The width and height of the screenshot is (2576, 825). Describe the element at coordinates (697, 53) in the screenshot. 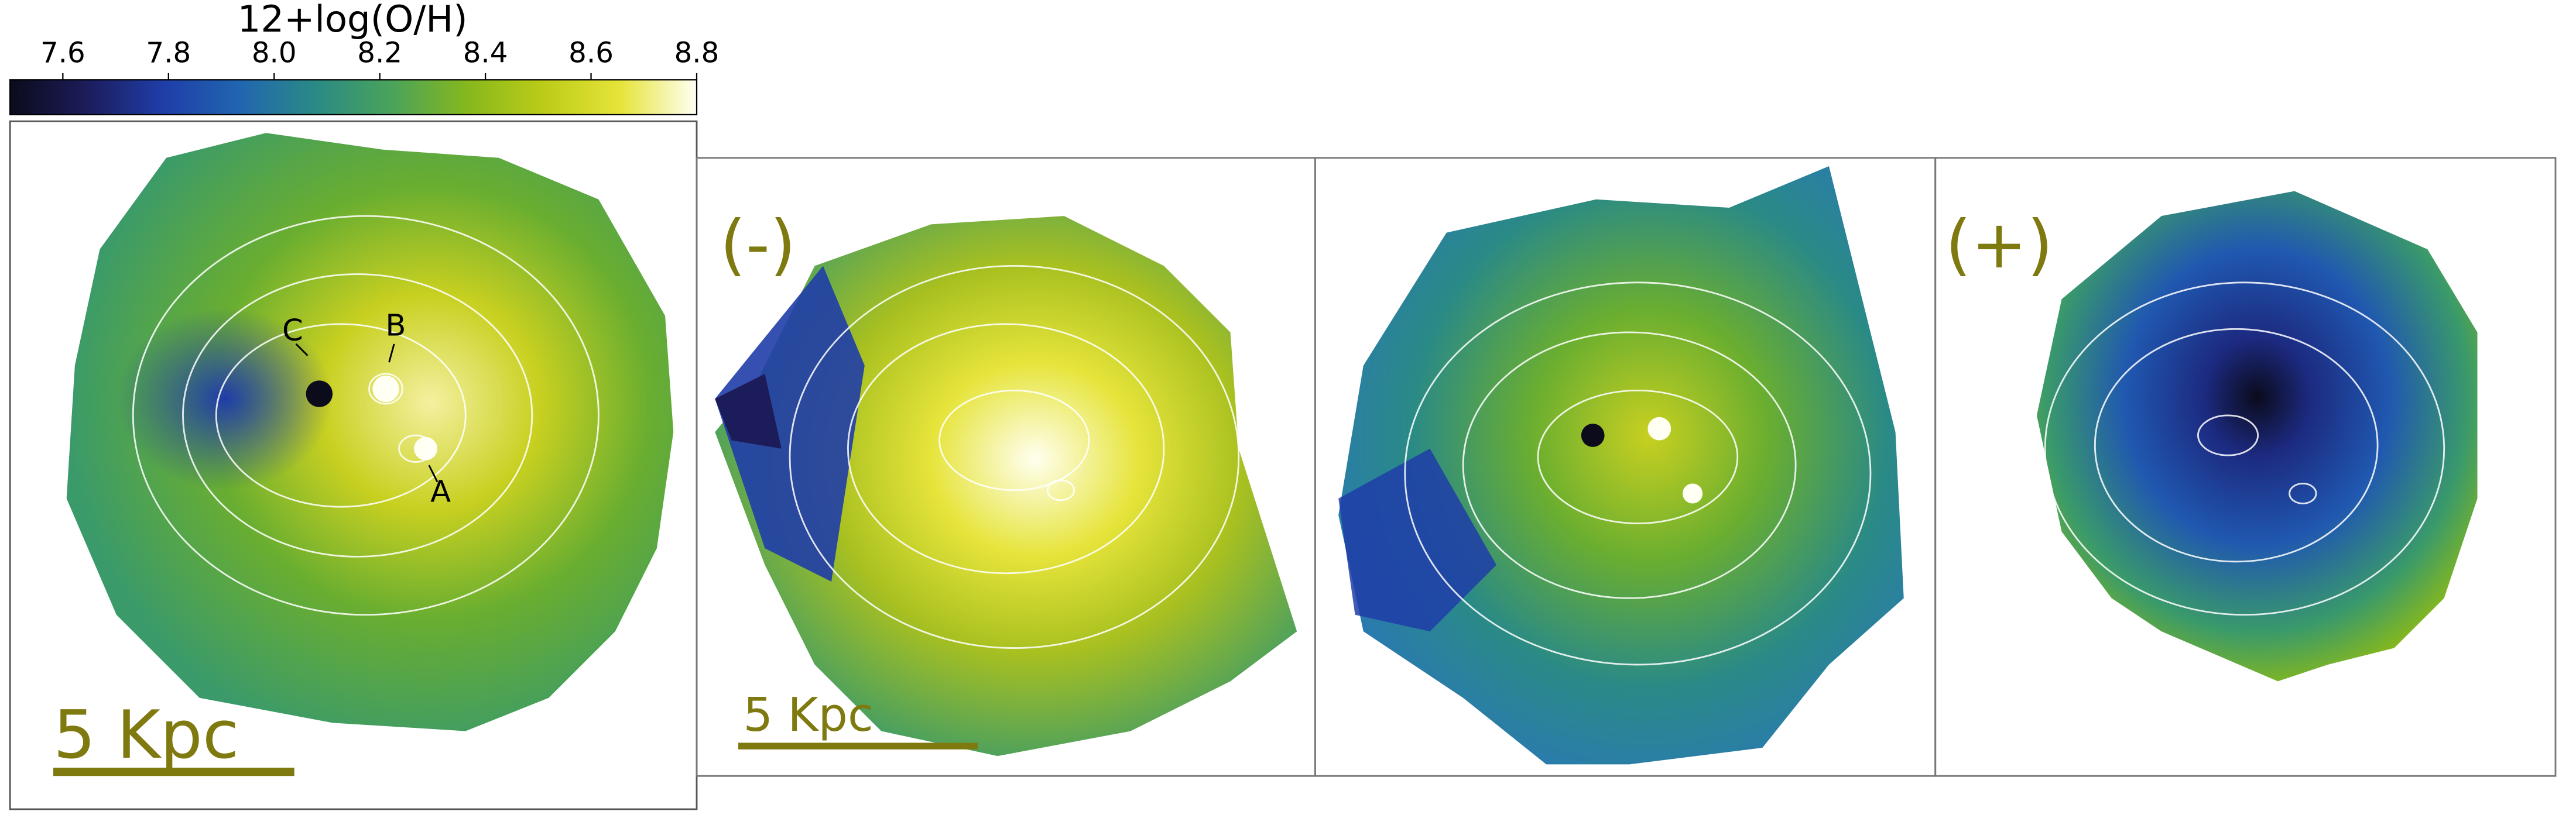

I see `tick-label: 8.8` at that location.